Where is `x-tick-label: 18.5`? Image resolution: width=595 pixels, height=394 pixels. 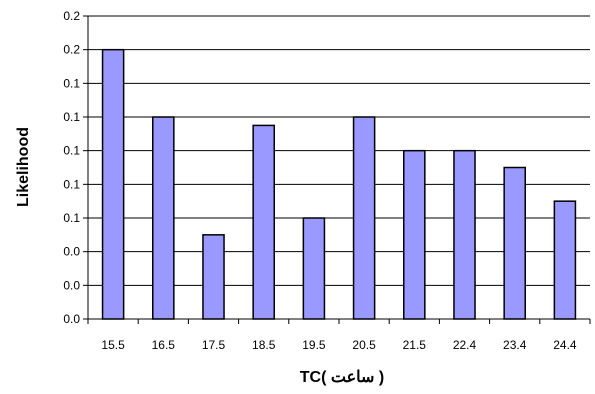
x-tick-label: 18.5 is located at coordinates (264, 345).